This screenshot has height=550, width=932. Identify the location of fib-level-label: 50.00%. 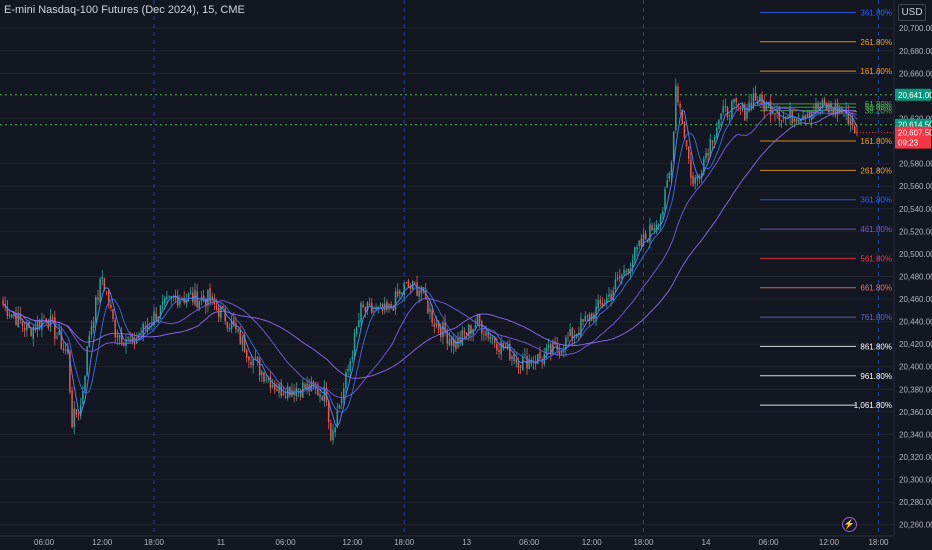
(878, 107).